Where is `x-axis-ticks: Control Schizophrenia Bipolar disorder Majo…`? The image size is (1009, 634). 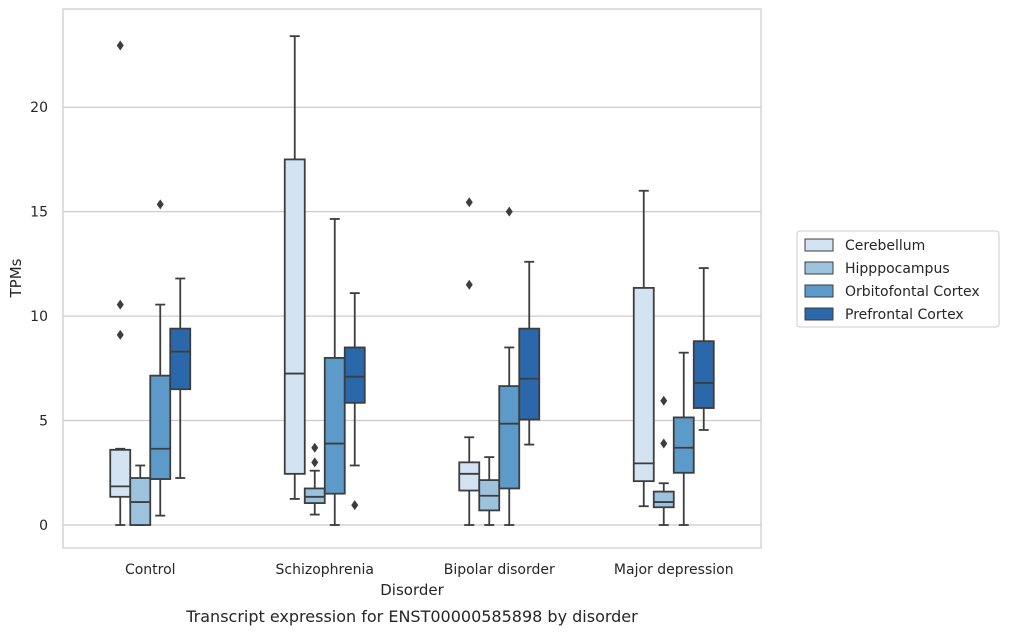 x-axis-ticks: Control Schizophrenia Bipolar disorder Majo… is located at coordinates (429, 570).